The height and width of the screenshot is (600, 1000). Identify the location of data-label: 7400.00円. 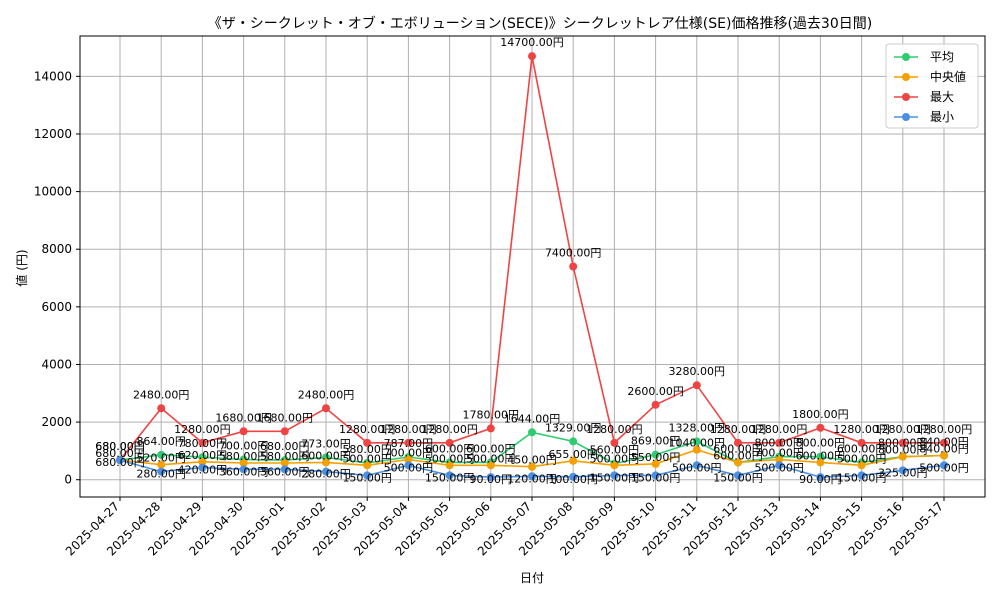
(573, 253).